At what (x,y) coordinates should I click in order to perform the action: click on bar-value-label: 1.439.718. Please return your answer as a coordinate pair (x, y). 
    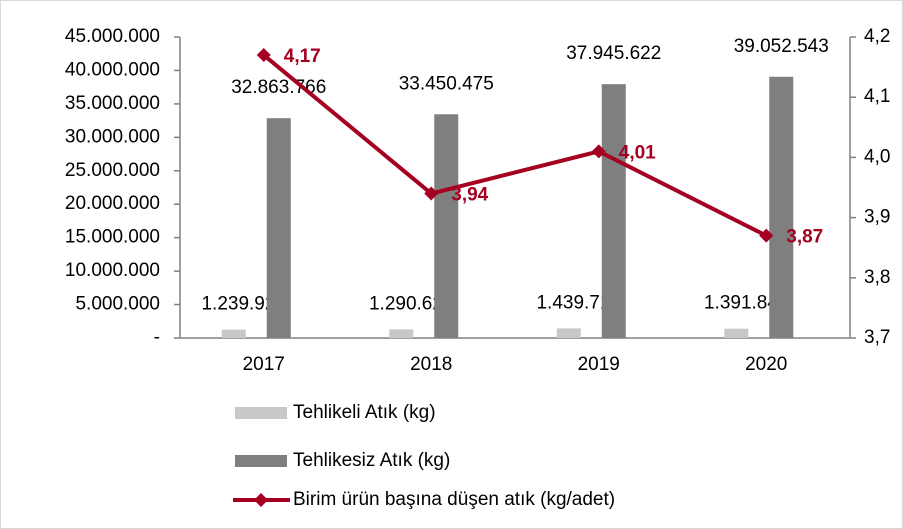
    Looking at the image, I should click on (578, 302).